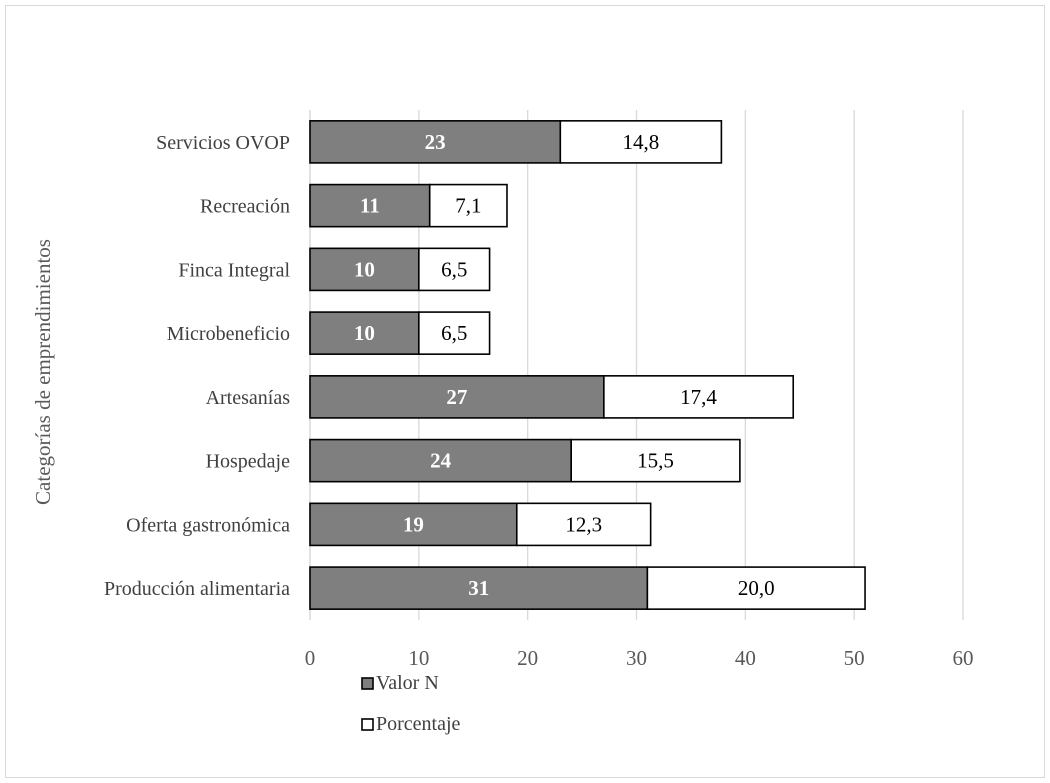 The height and width of the screenshot is (783, 1050). What do you see at coordinates (418, 724) in the screenshot?
I see `legend-label: Porcentaje` at bounding box center [418, 724].